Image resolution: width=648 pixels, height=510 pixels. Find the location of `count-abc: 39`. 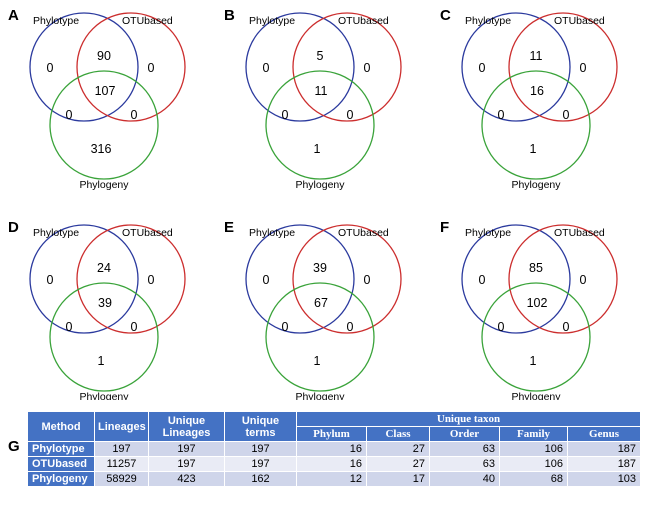

count-abc: 39 is located at coordinates (105, 303).